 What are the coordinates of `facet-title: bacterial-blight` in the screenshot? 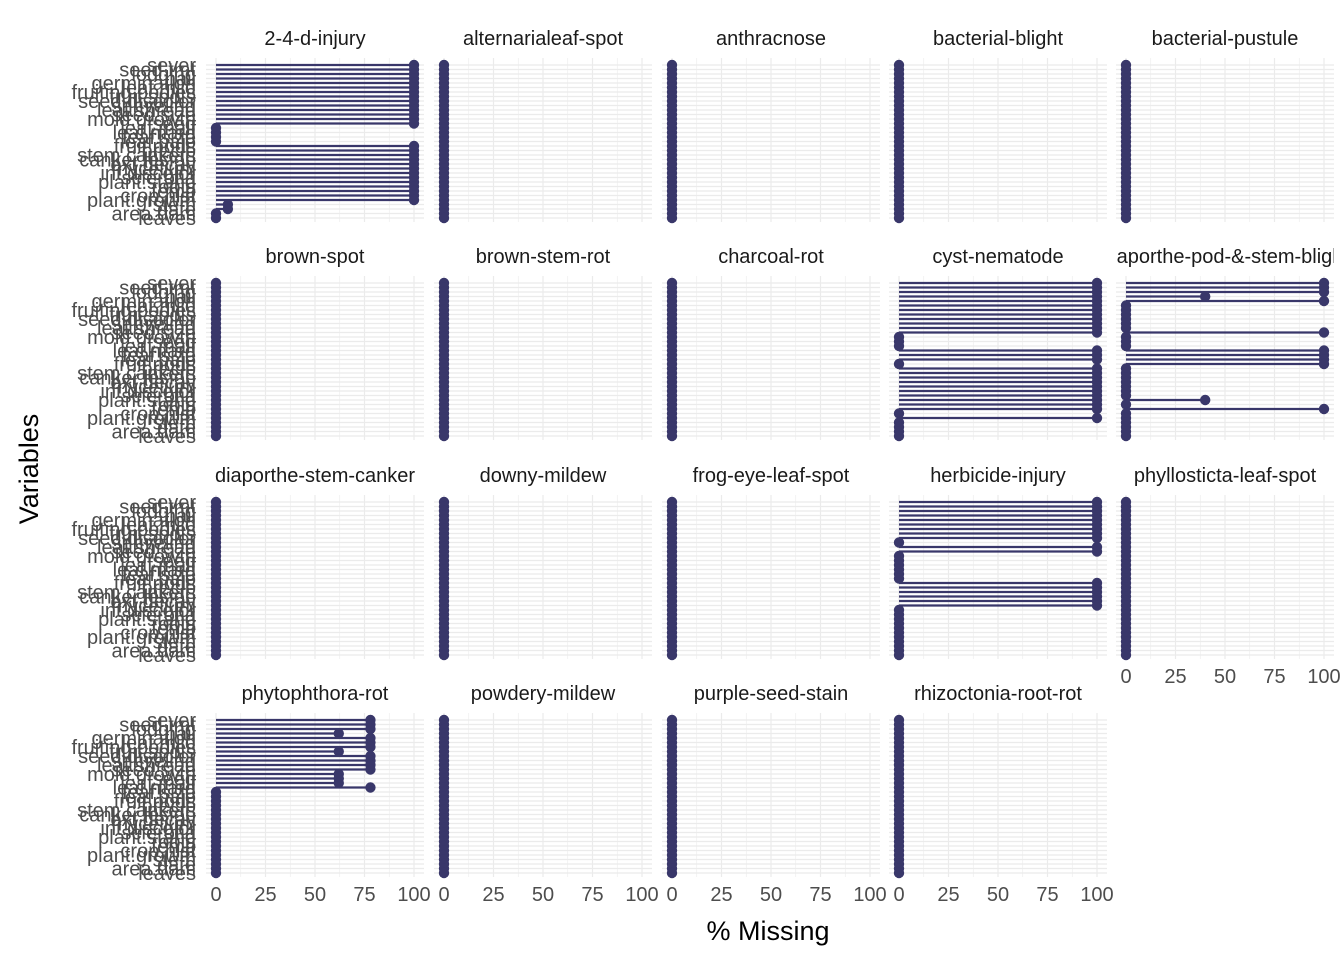 It's located at (998, 39).